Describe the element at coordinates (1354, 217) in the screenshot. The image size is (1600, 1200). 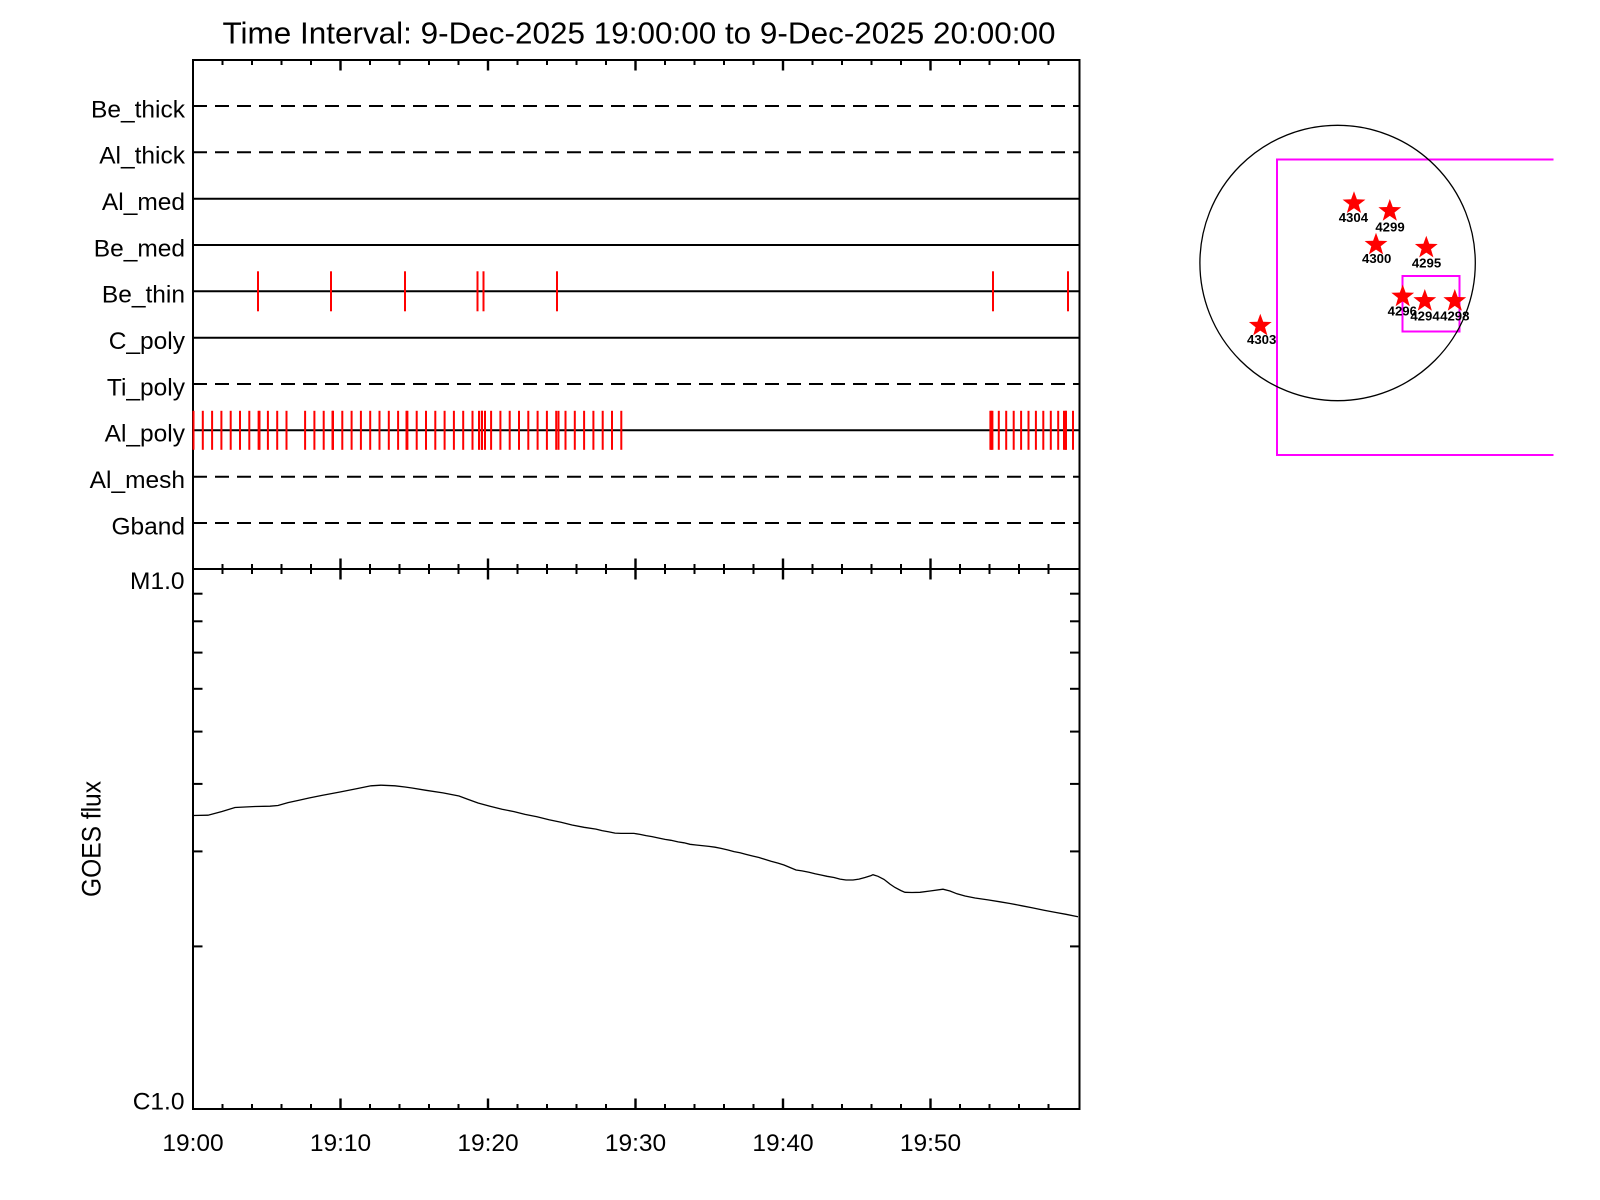
I see `svg-text: 4304` at that location.